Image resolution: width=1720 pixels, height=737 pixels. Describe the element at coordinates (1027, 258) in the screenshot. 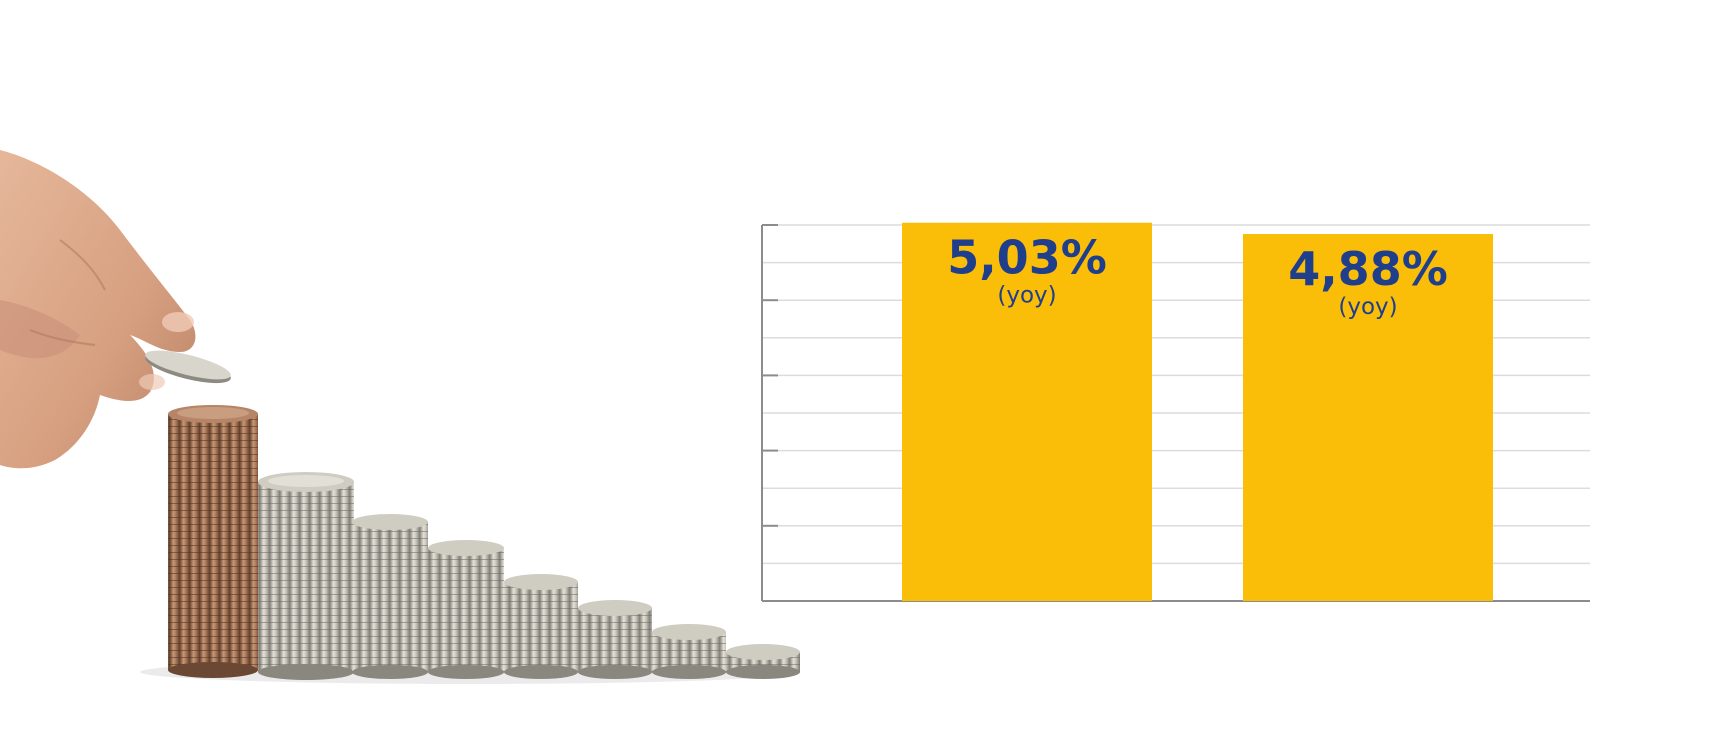

I see `data-label: 5,03%` at that location.